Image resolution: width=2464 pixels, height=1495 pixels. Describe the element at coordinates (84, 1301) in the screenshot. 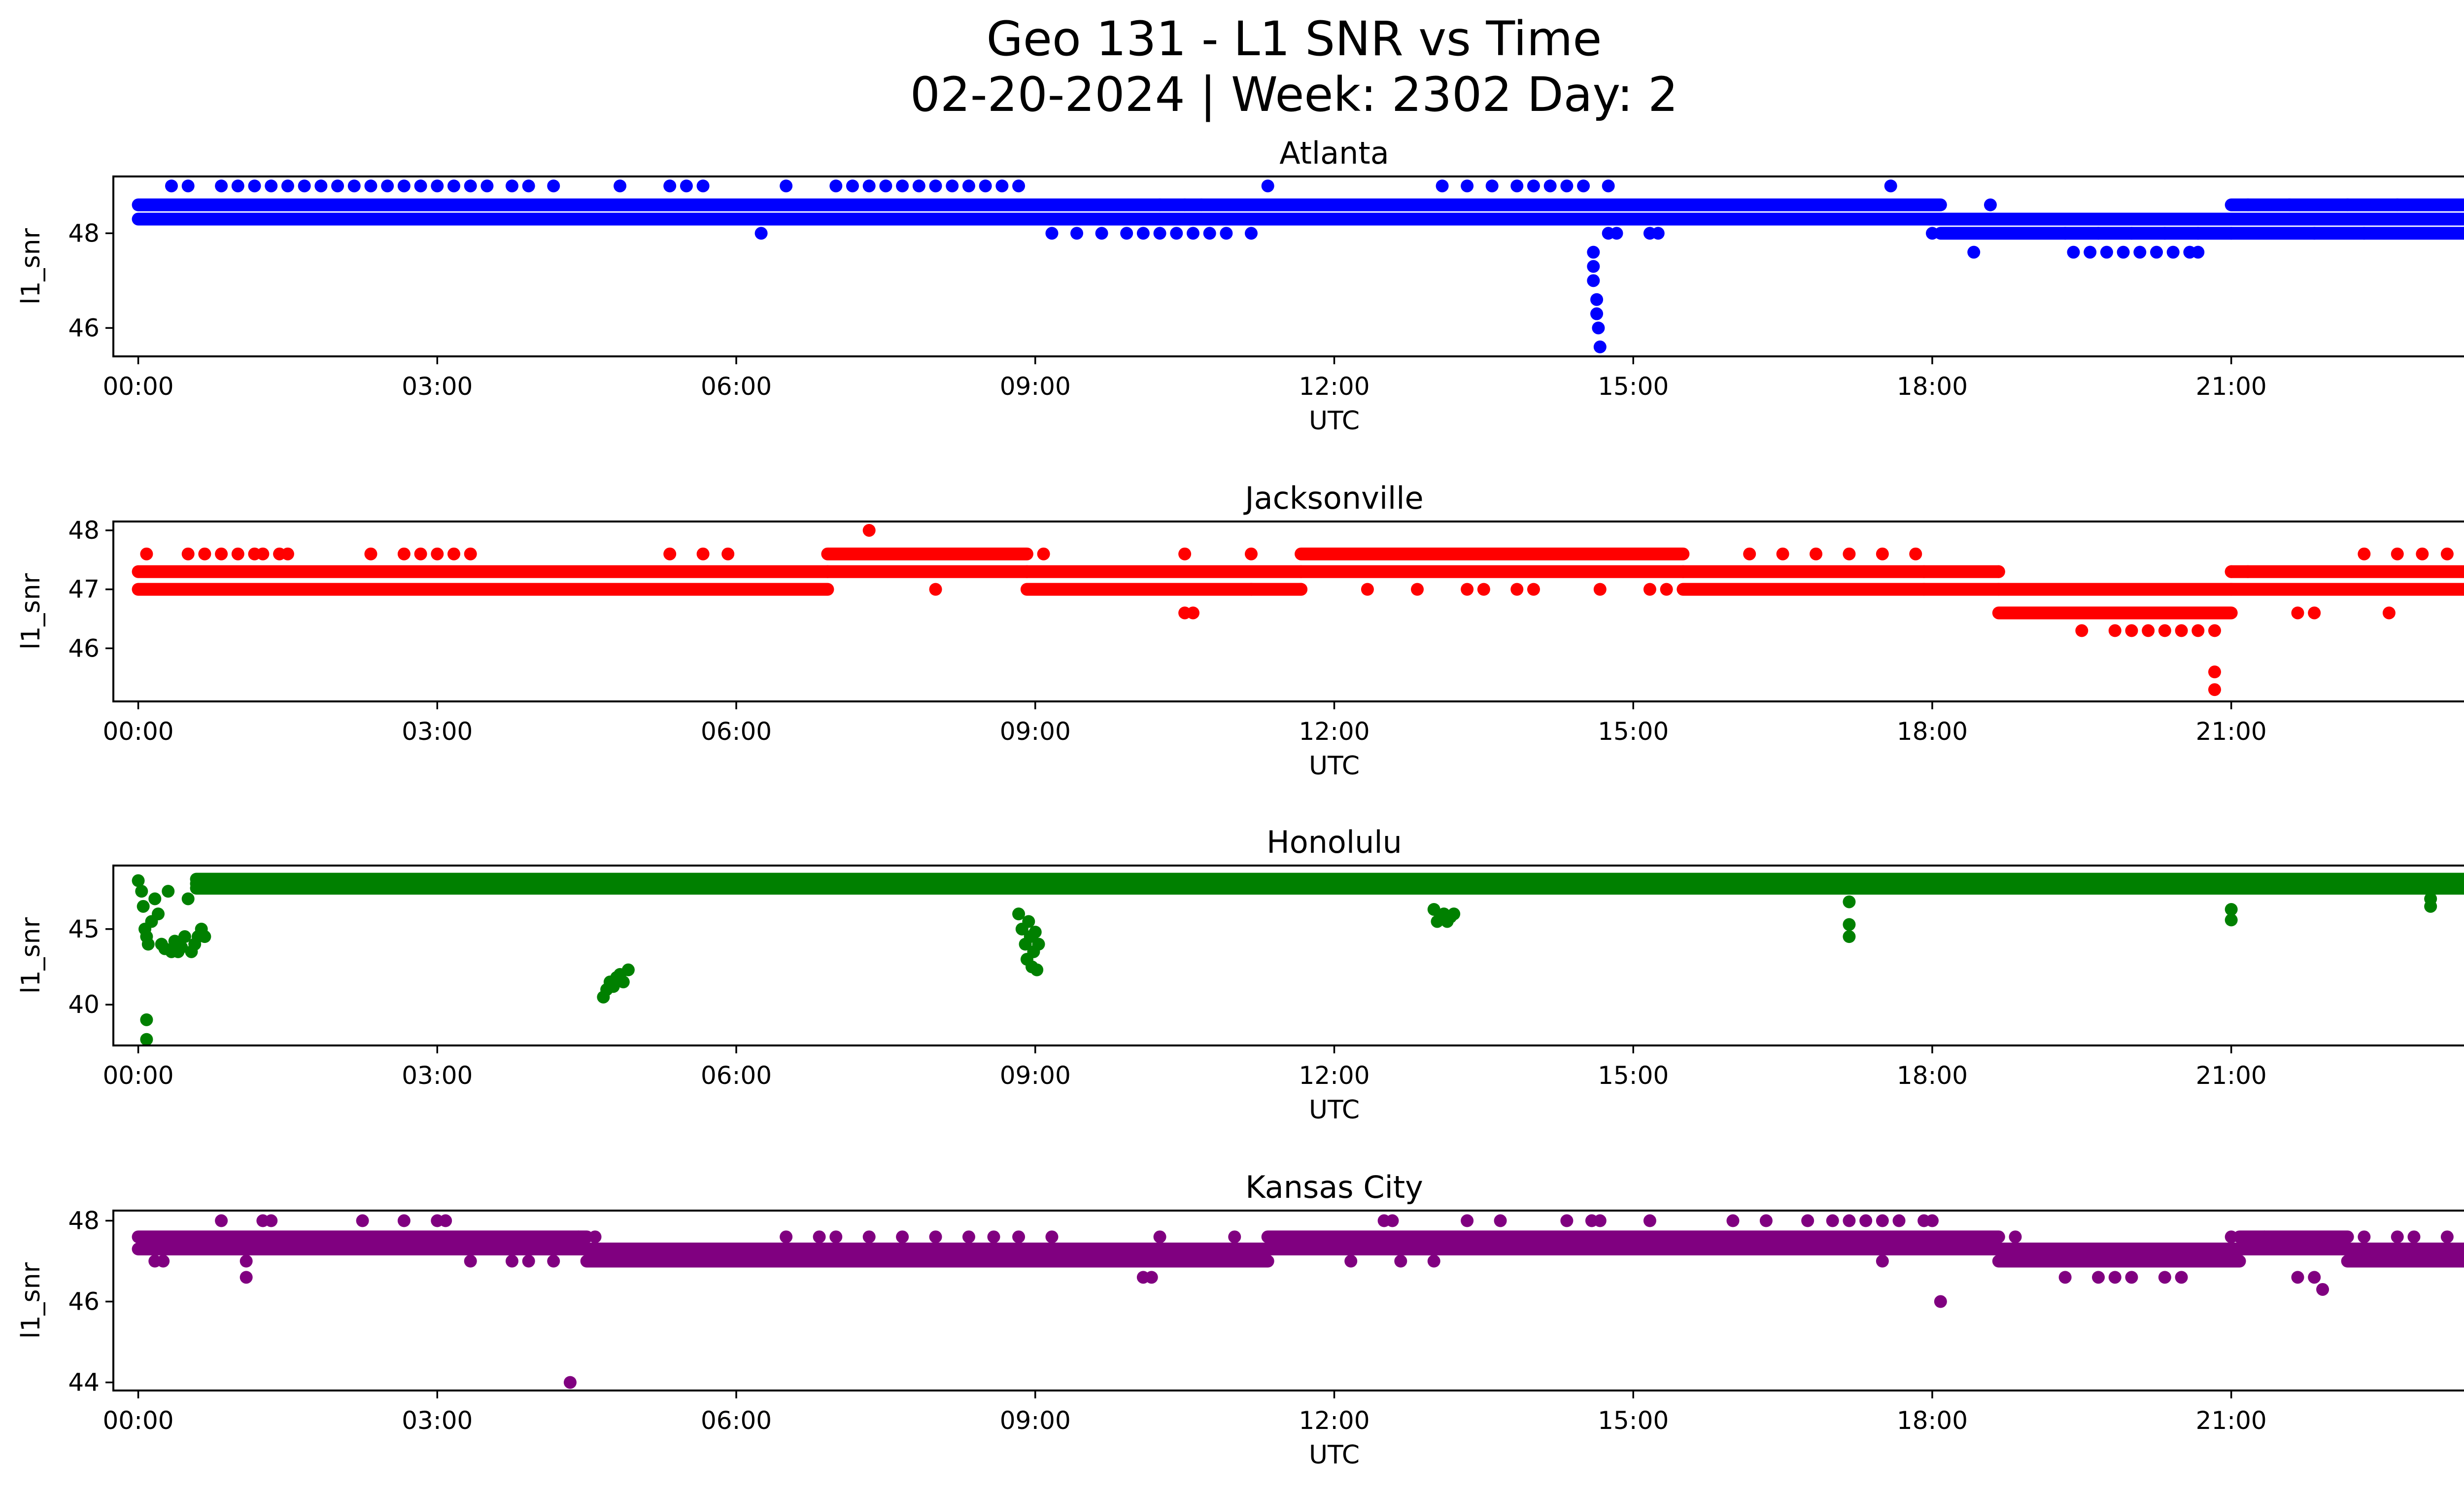

I see `y-tick-label: 46` at that location.